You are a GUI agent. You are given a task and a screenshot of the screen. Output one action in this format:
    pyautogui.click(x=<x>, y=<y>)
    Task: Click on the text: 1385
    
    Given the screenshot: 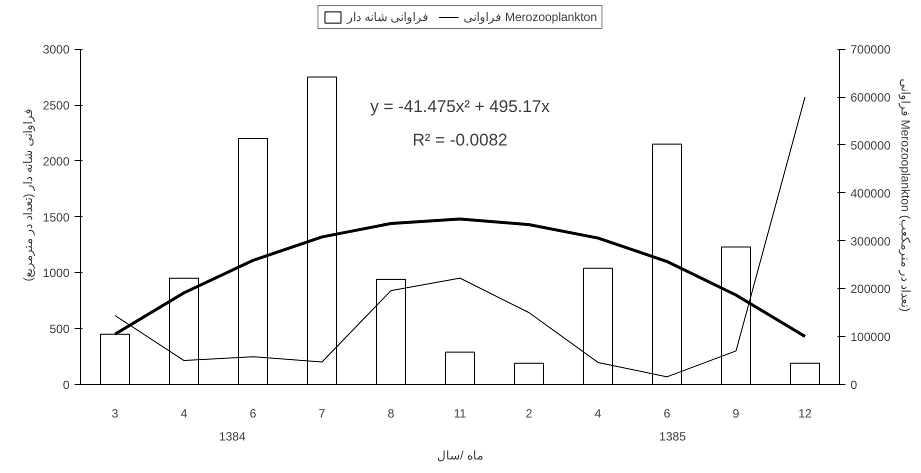 What is the action you would take?
    pyautogui.click(x=672, y=437)
    